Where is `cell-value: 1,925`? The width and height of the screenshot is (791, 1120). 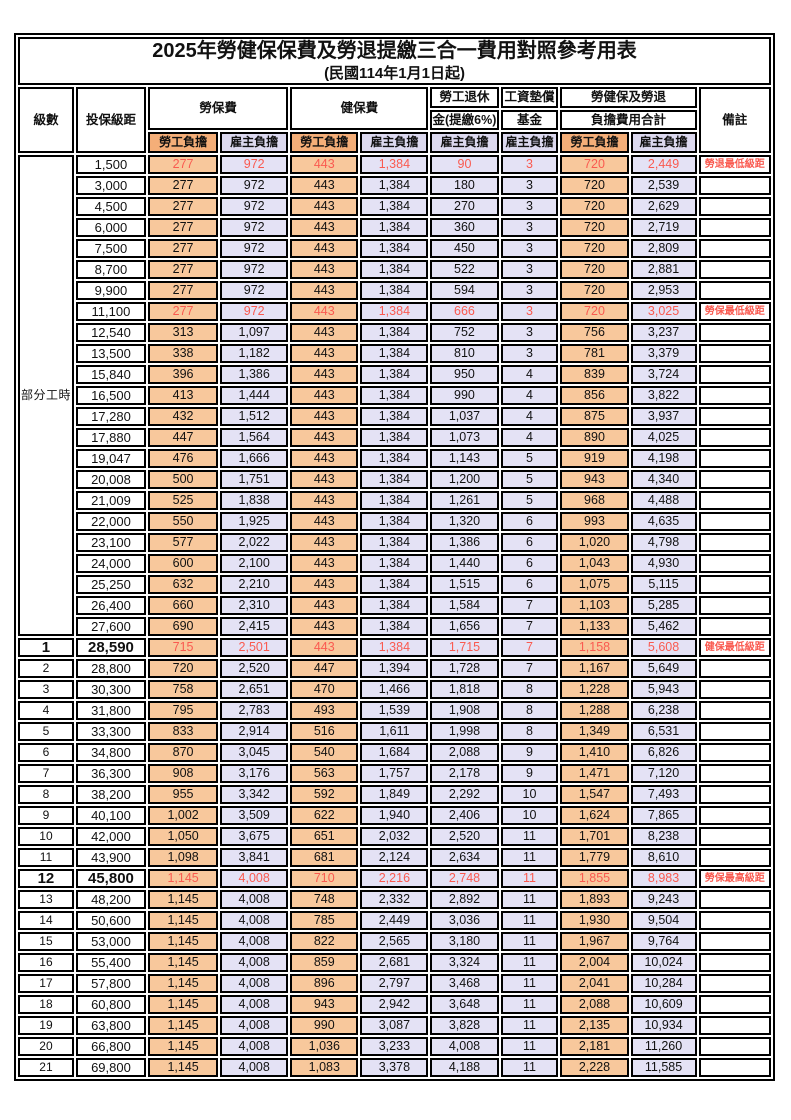 cell-value: 1,925 is located at coordinates (254, 521).